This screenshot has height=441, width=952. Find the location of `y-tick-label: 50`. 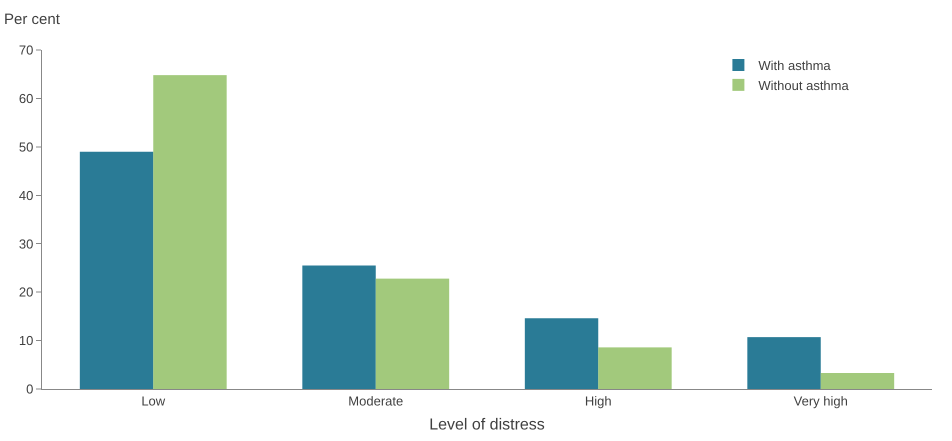

y-tick-label: 50 is located at coordinates (26, 146).